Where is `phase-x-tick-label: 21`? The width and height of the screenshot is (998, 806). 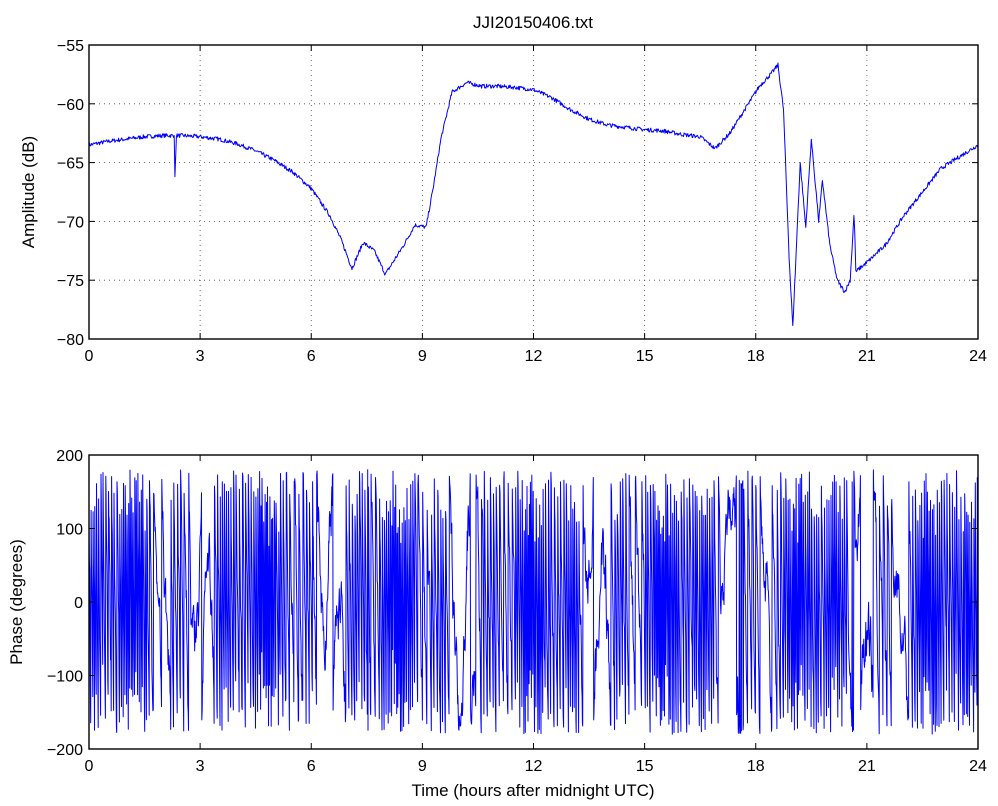
phase-x-tick-label: 21 is located at coordinates (867, 766).